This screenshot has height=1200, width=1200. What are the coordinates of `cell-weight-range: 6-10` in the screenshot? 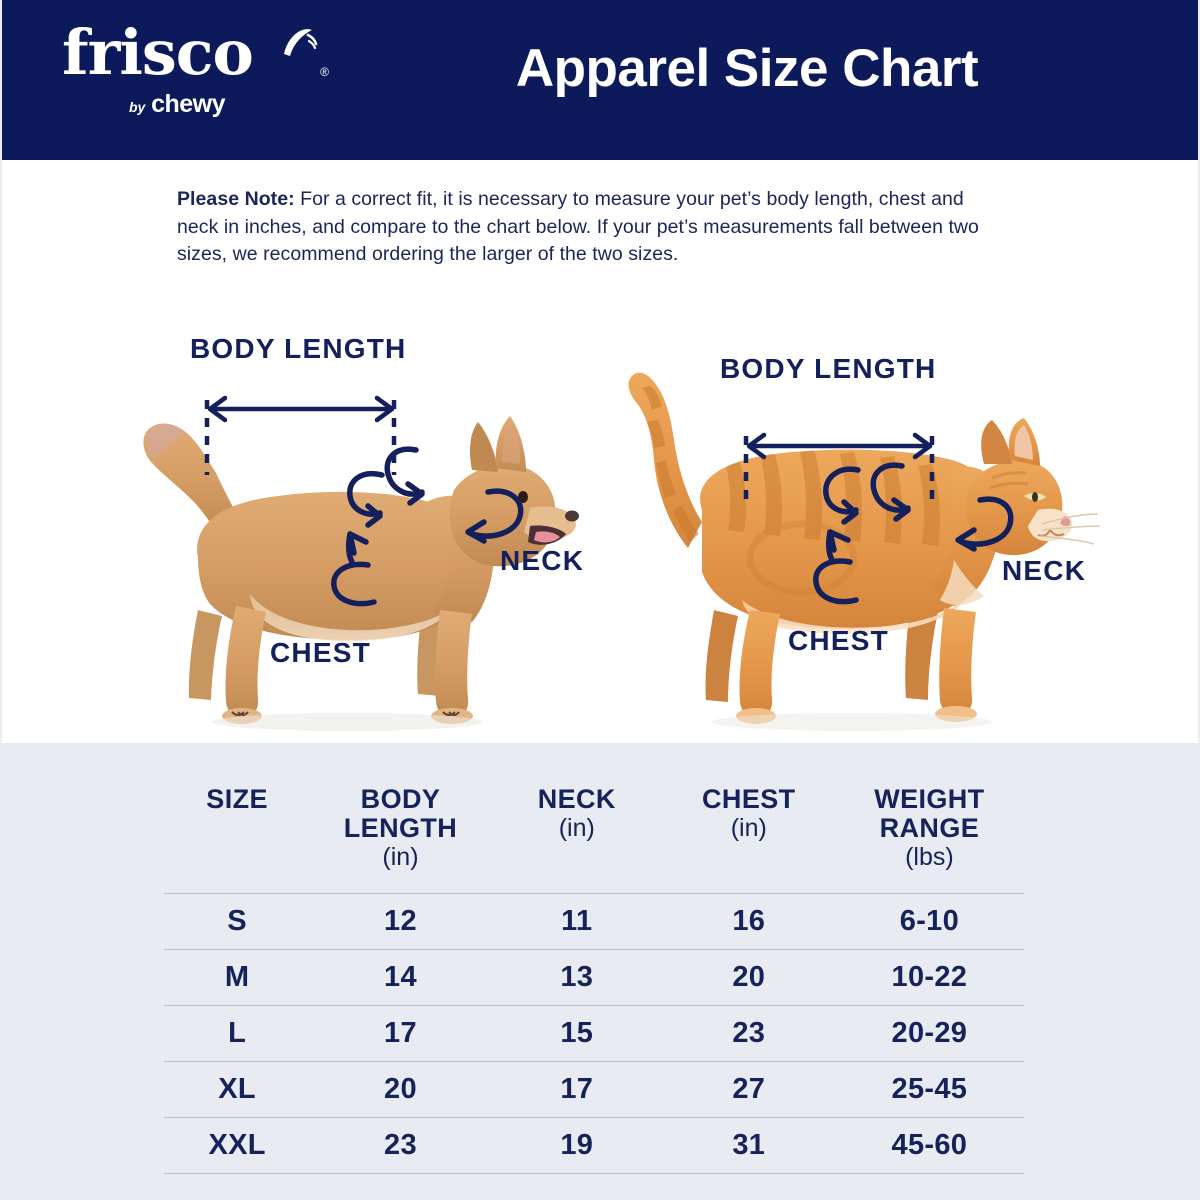 It's located at (929, 921).